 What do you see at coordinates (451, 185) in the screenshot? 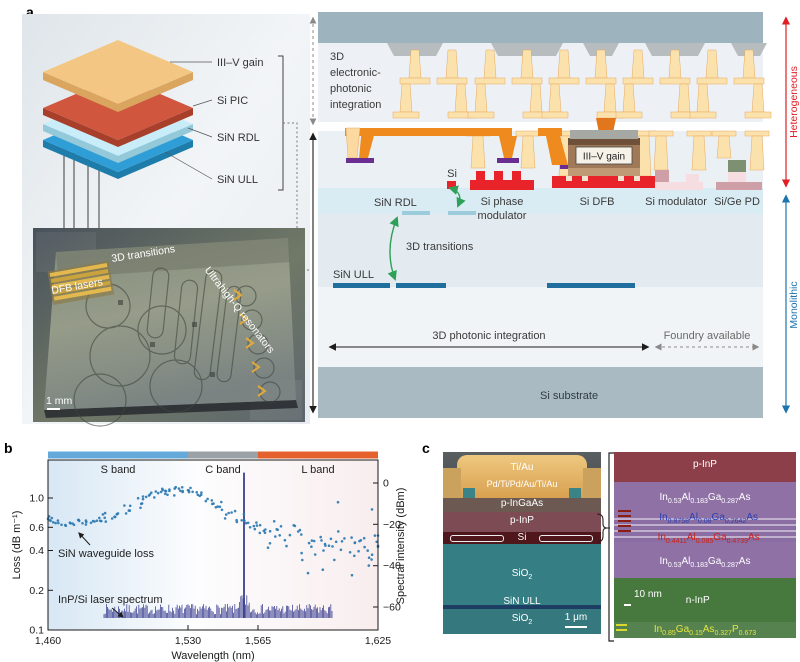
I see `si-layer-device` at bounding box center [451, 185].